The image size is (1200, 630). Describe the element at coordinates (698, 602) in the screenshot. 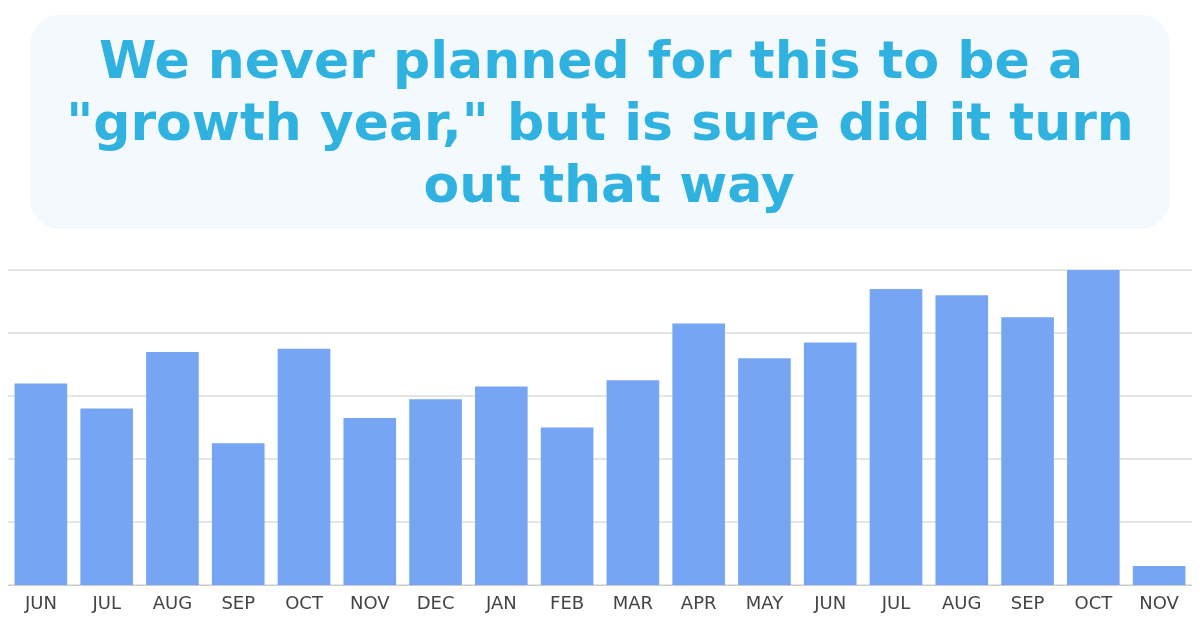

I see `x-tick-label: APR` at that location.